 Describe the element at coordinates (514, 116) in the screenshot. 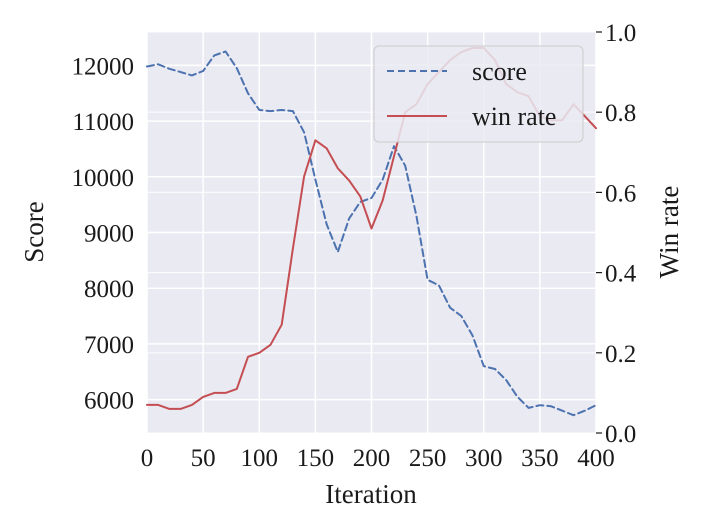

I see `legend-label-win-rate: win rate` at that location.